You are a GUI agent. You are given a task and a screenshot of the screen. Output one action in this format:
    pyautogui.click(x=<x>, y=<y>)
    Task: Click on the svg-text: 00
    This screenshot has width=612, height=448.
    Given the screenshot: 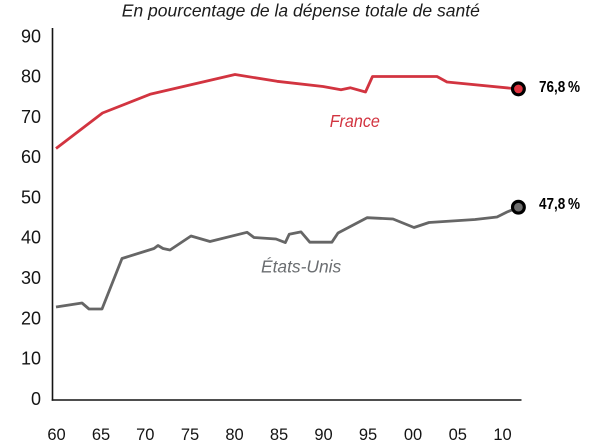 What is the action you would take?
    pyautogui.click(x=413, y=435)
    